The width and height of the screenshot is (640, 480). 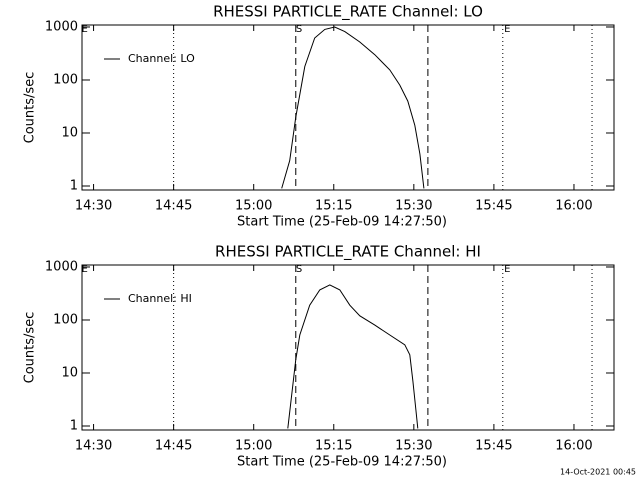 What do you see at coordinates (598, 472) in the screenshot?
I see `footer-date: 14-Oct-2021 00:45` at bounding box center [598, 472].